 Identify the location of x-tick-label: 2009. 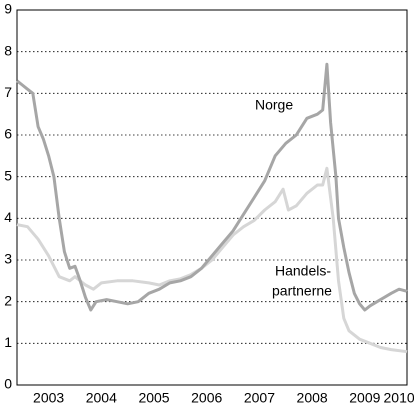
(364, 398).